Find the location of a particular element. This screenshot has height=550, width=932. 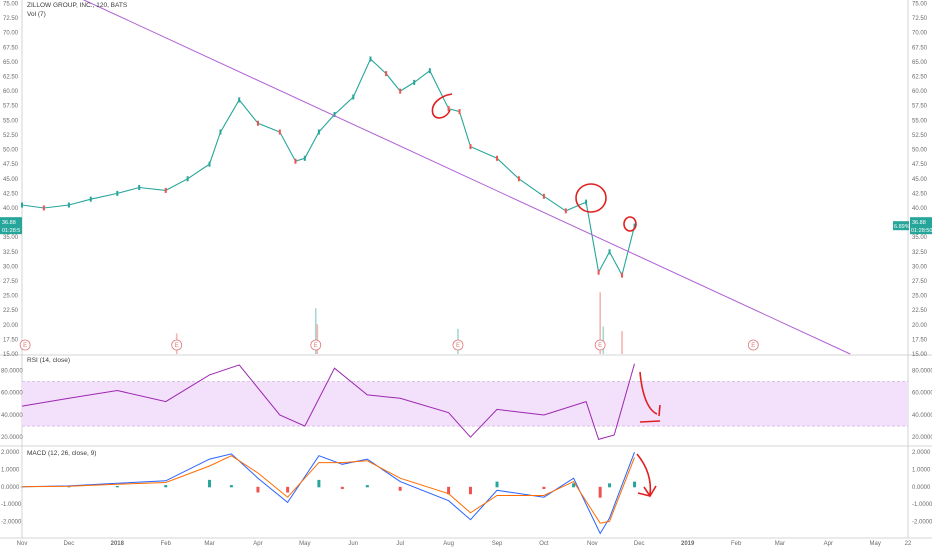

price-tick-right-23: 17.50 is located at coordinates (920, 340).